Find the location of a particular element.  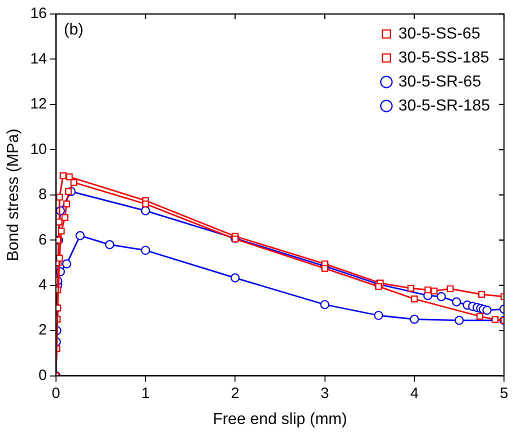

y-tick-label: 4 is located at coordinates (42, 285).